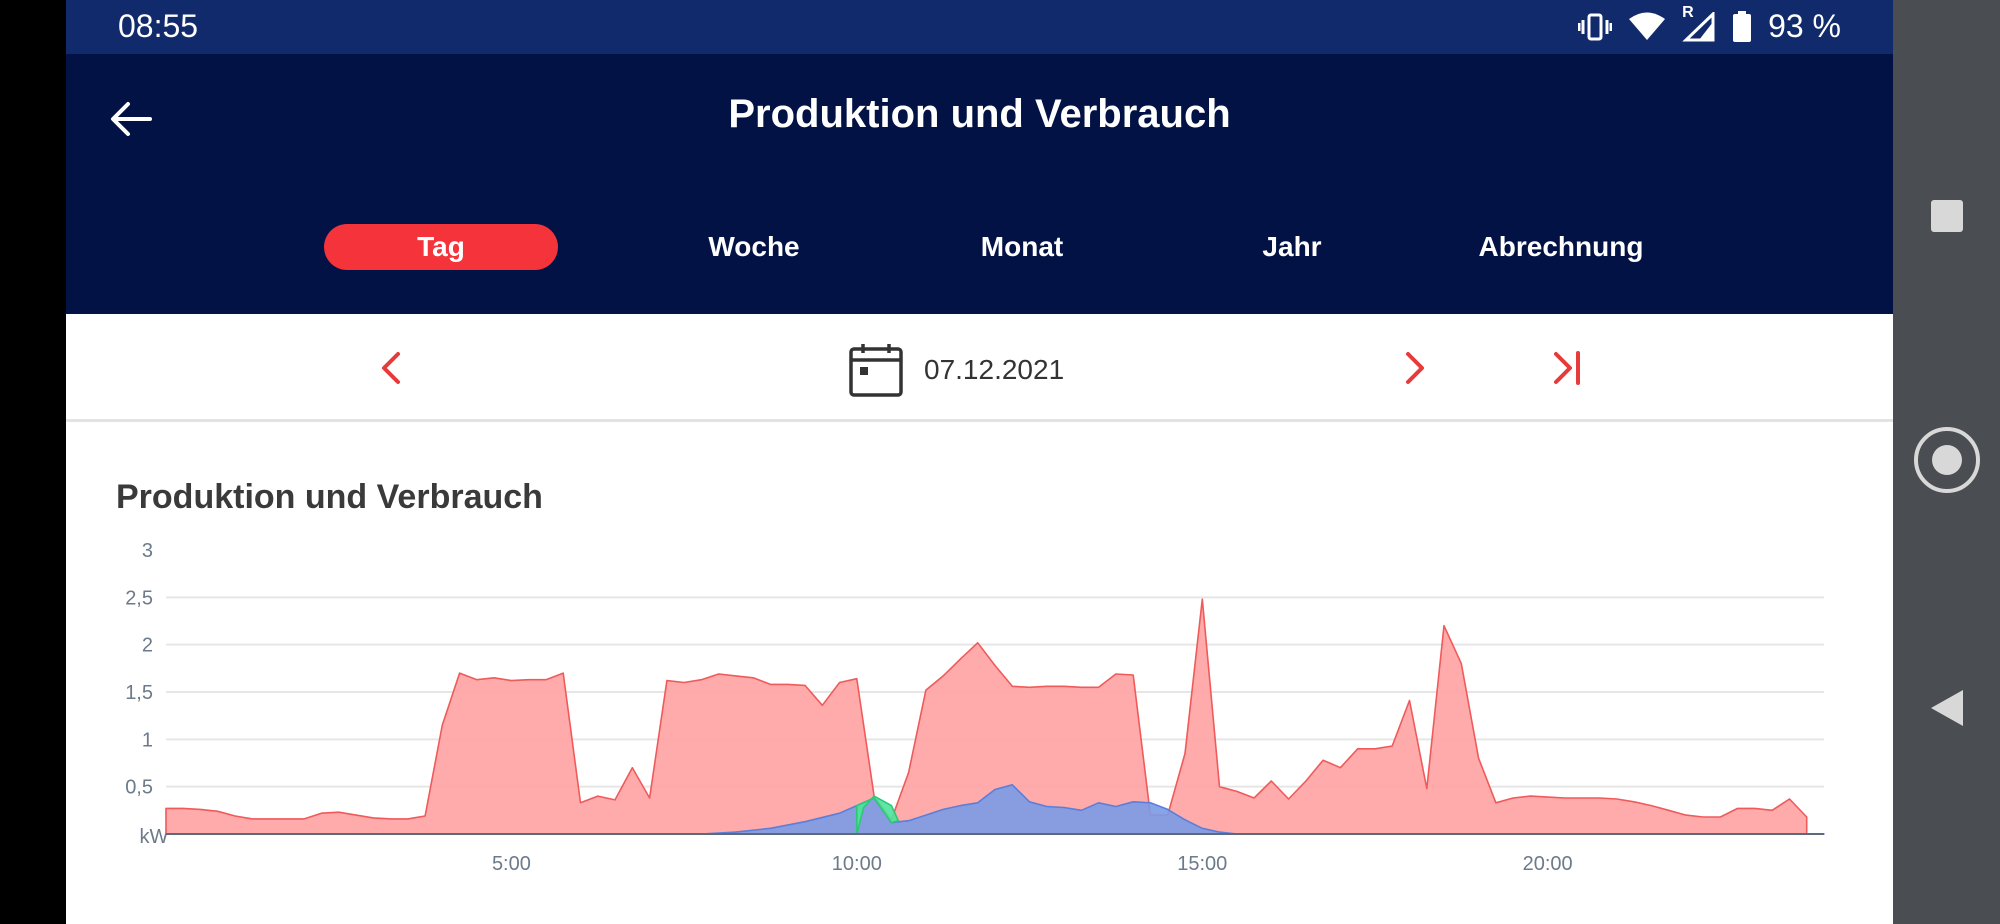 This screenshot has height=924, width=2000. Describe the element at coordinates (131, 119) in the screenshot. I see `back-arrow-icon` at that location.